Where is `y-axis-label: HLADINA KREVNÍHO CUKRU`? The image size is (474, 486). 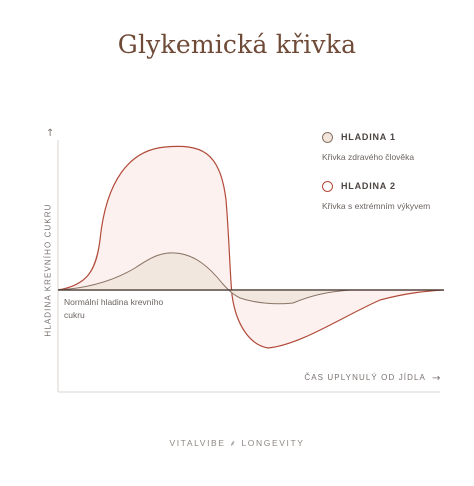 y-axis-label: HLADINA KREVNÍHO CUKRU is located at coordinates (48, 270).